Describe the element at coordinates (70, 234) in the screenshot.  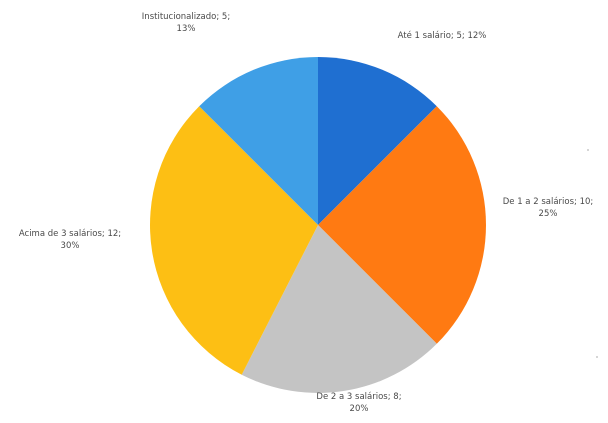
I see `data-label-line: Acima de 3 salários; 12;` at that location.